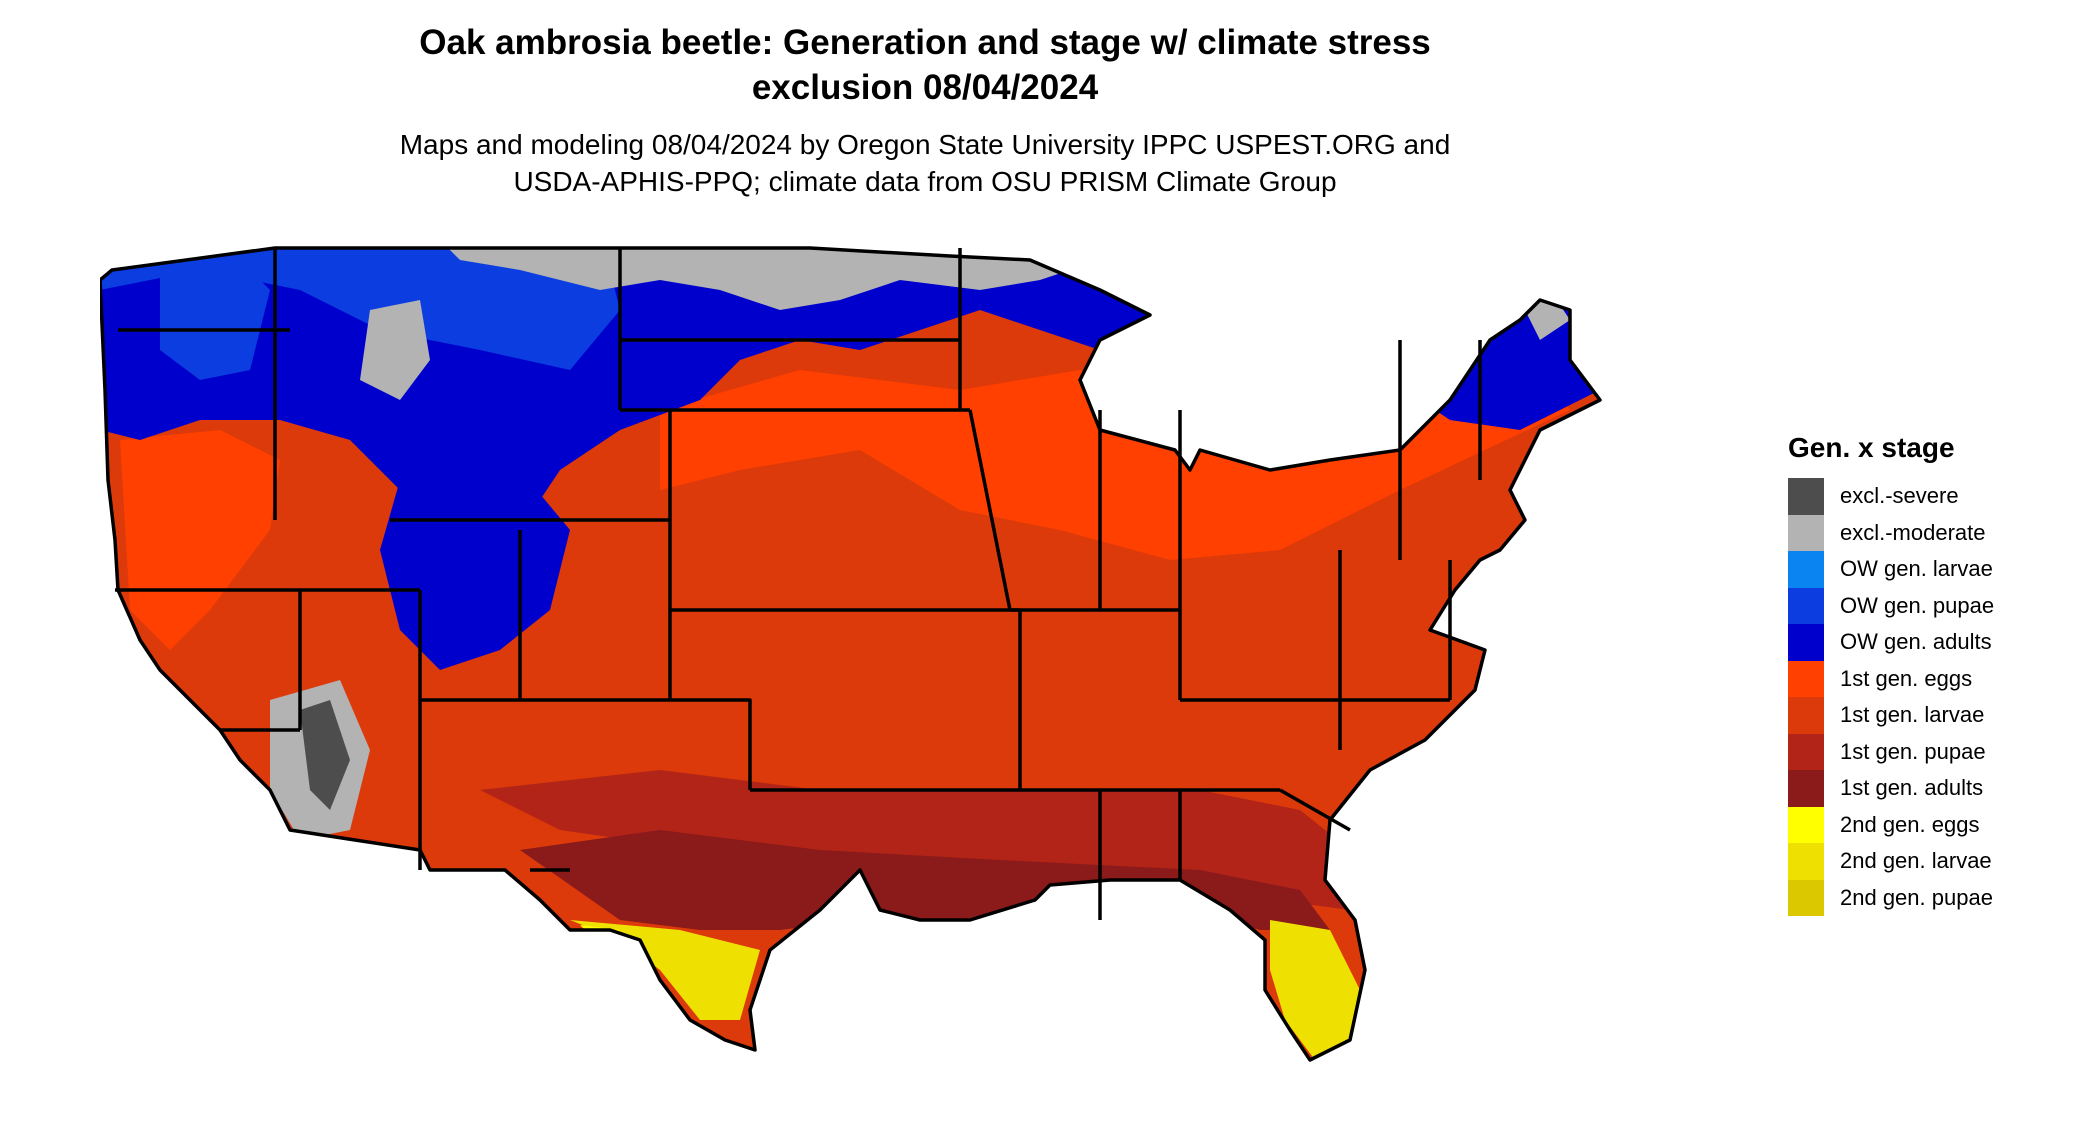  Describe the element at coordinates (1912, 788) in the screenshot. I see `legend-label: 1st gen. adults` at that location.